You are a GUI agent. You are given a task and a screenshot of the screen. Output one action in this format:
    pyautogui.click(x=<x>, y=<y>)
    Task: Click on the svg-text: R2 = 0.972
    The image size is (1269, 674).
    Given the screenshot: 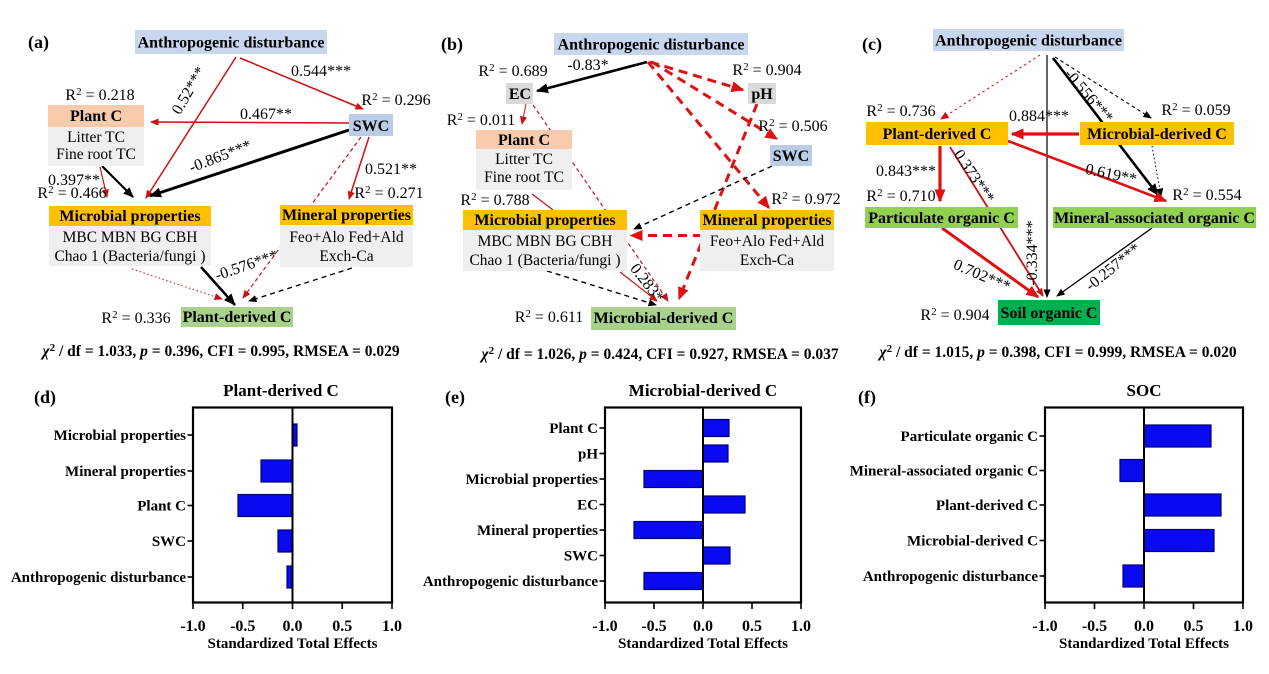 What is the action you would take?
    pyautogui.click(x=805, y=199)
    